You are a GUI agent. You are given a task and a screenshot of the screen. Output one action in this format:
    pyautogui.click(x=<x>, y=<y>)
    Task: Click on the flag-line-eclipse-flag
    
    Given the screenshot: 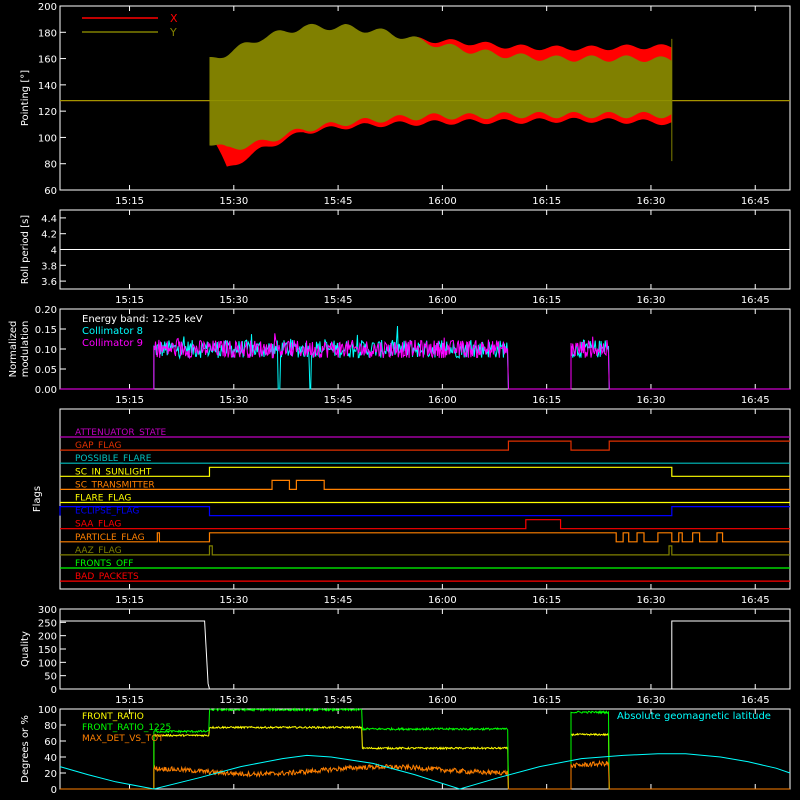 What is the action you would take?
    pyautogui.click(x=424, y=511)
    